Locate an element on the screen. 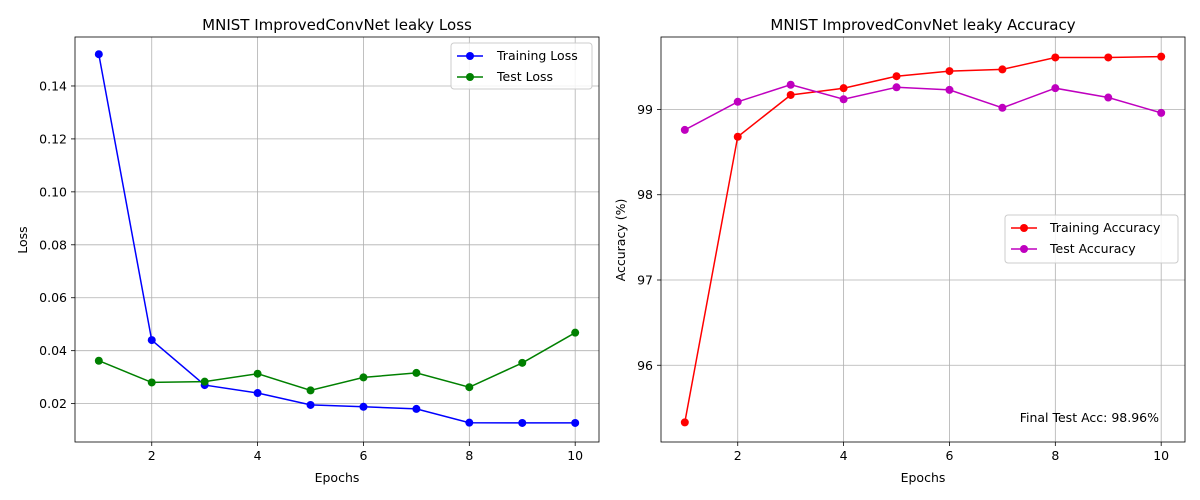 Image resolution: width=1200 pixels, height=500 pixels. accuracy-x-tick-label: 10 is located at coordinates (1161, 455).